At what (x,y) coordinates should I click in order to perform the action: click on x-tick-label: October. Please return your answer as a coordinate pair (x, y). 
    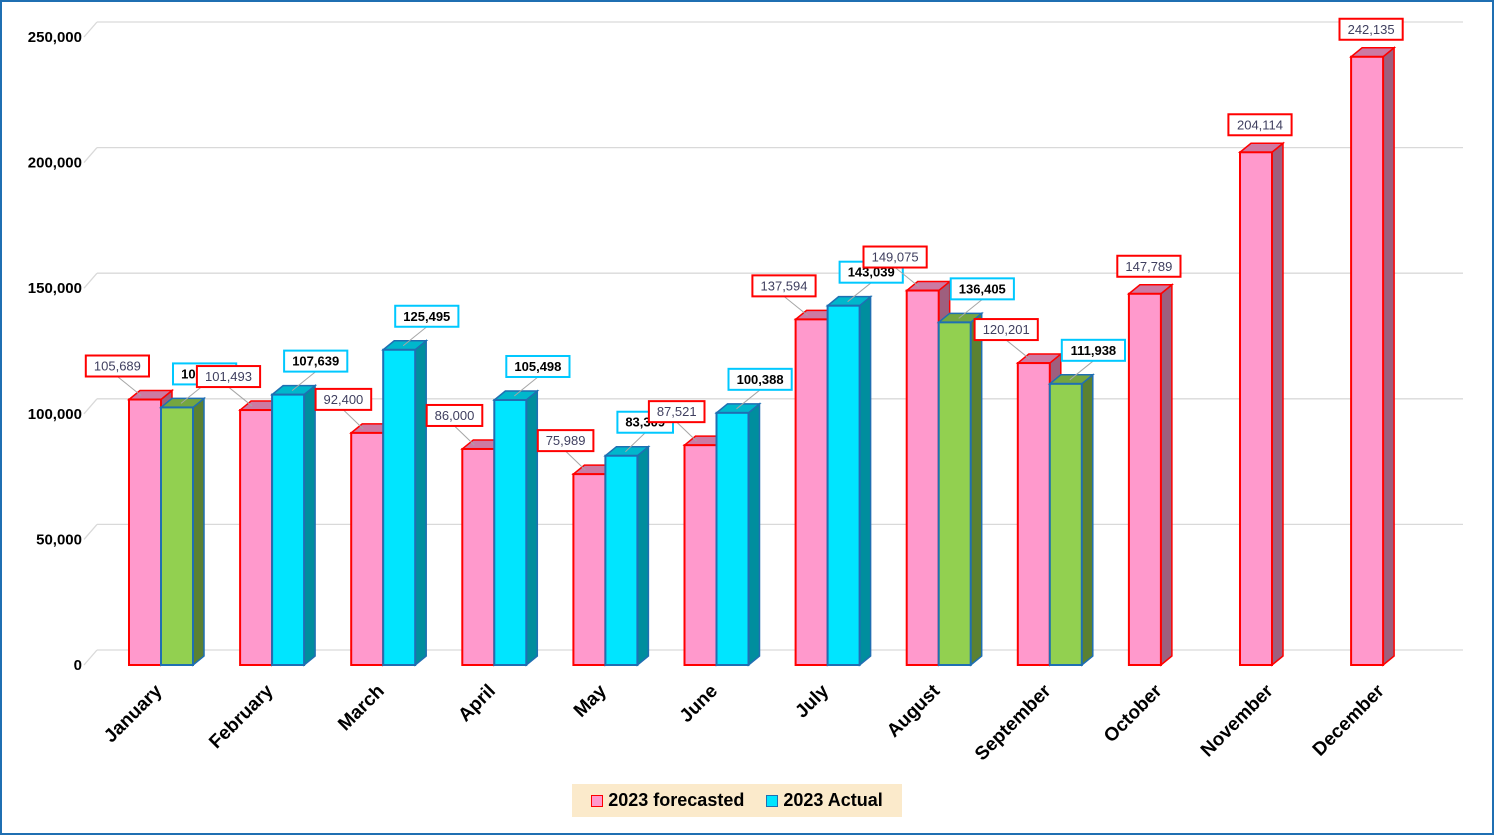
    Looking at the image, I should click on (1133, 713).